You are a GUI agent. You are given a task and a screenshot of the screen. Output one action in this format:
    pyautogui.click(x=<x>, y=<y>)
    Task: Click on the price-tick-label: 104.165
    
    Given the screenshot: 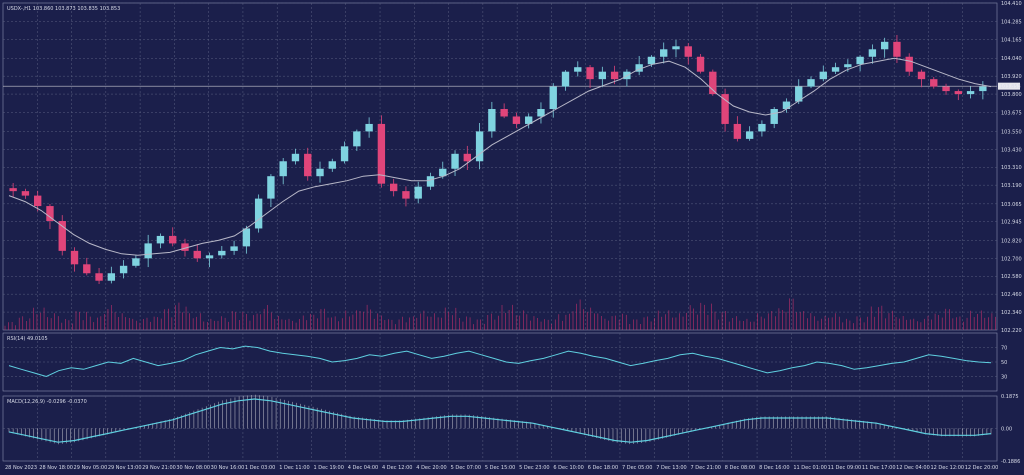 What is the action you would take?
    pyautogui.click(x=1011, y=41)
    